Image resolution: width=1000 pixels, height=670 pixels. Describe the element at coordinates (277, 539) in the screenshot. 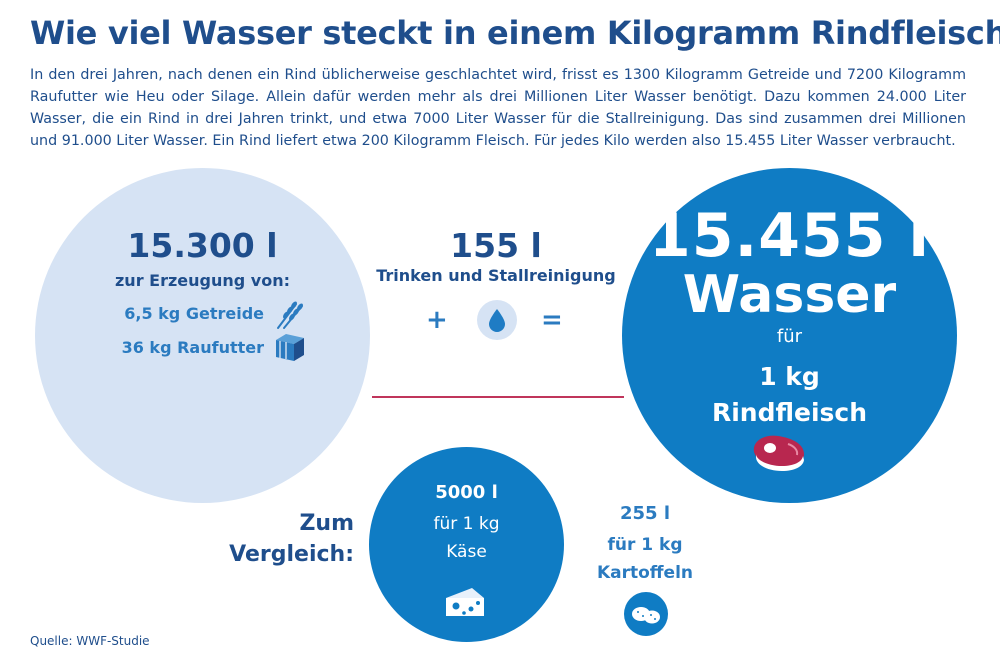

I see `comparison-heading: Zum Vergleich:` at that location.